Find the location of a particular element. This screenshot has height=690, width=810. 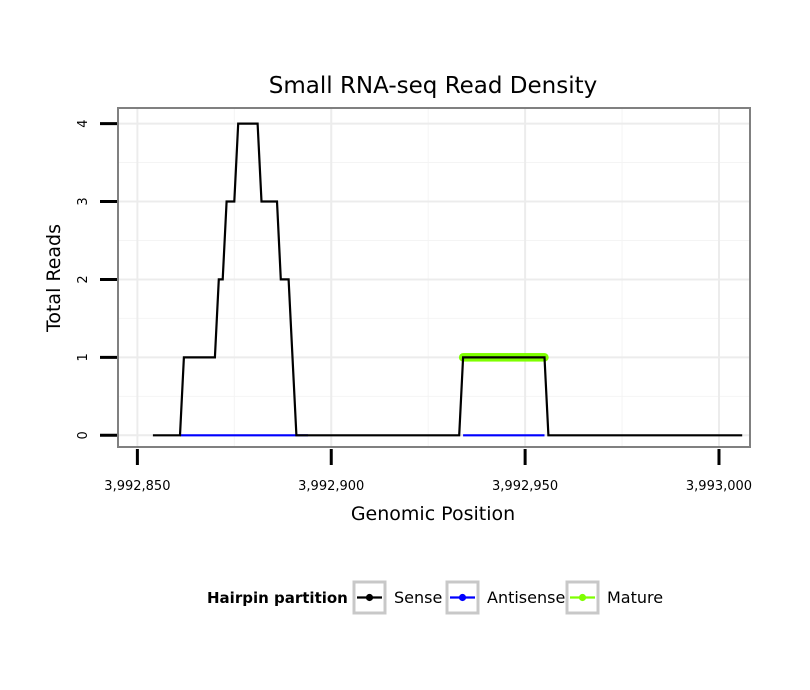

legend-item-sense: Sense is located at coordinates (397, 597).